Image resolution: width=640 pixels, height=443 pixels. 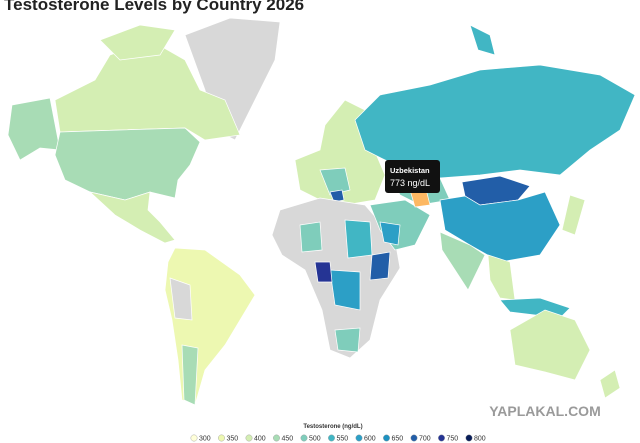 What do you see at coordinates (260, 439) in the screenshot?
I see `legend-label: 400` at bounding box center [260, 439].